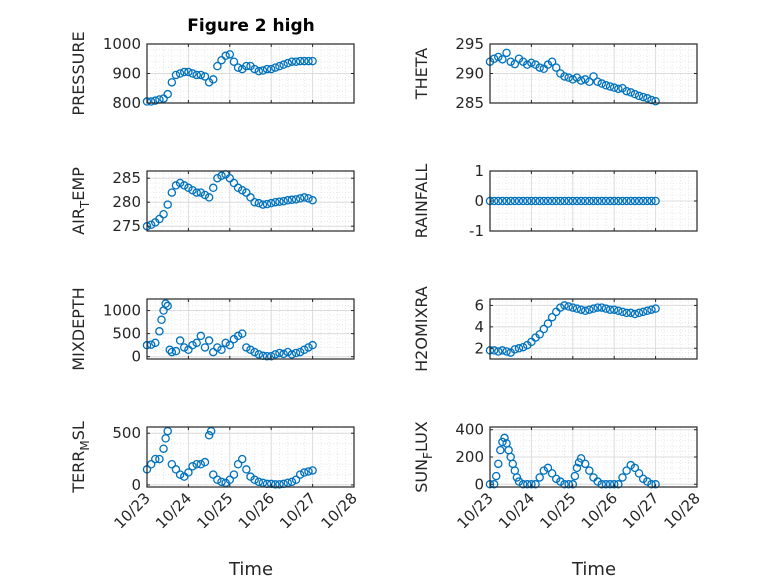 The height and width of the screenshot is (583, 778). What do you see at coordinates (126, 178) in the screenshot?
I see `y-tick-label: 285` at bounding box center [126, 178].